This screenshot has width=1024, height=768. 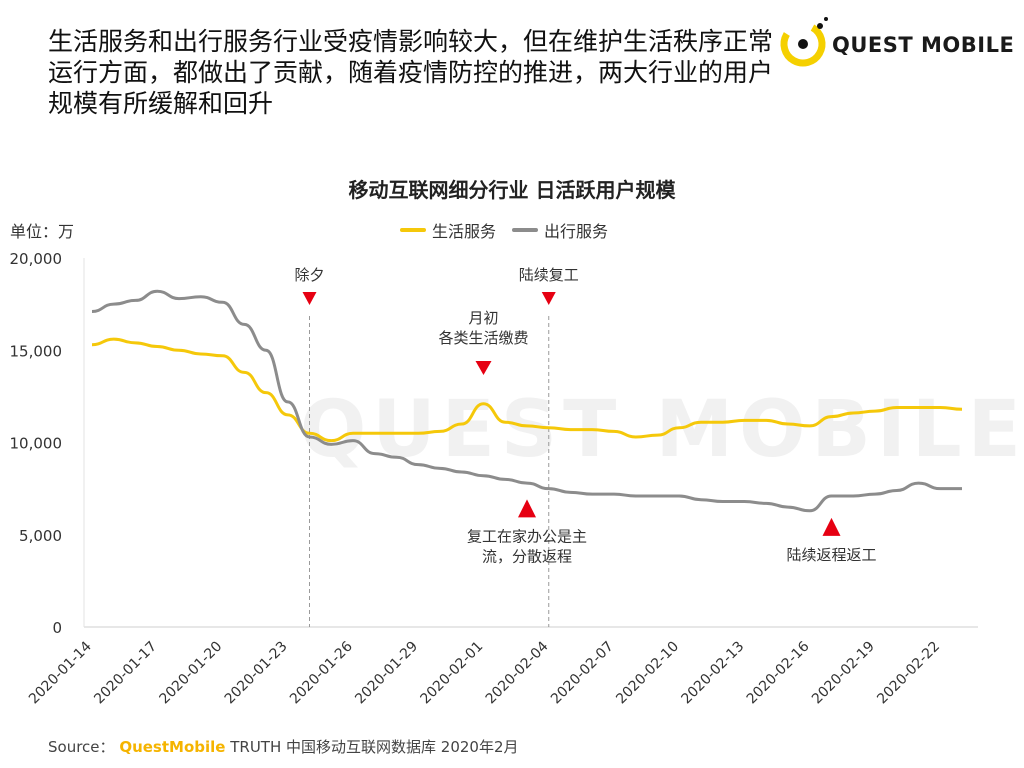 What do you see at coordinates (483, 338) in the screenshot?
I see `annotation-label: 各类生活缴费` at bounding box center [483, 338].